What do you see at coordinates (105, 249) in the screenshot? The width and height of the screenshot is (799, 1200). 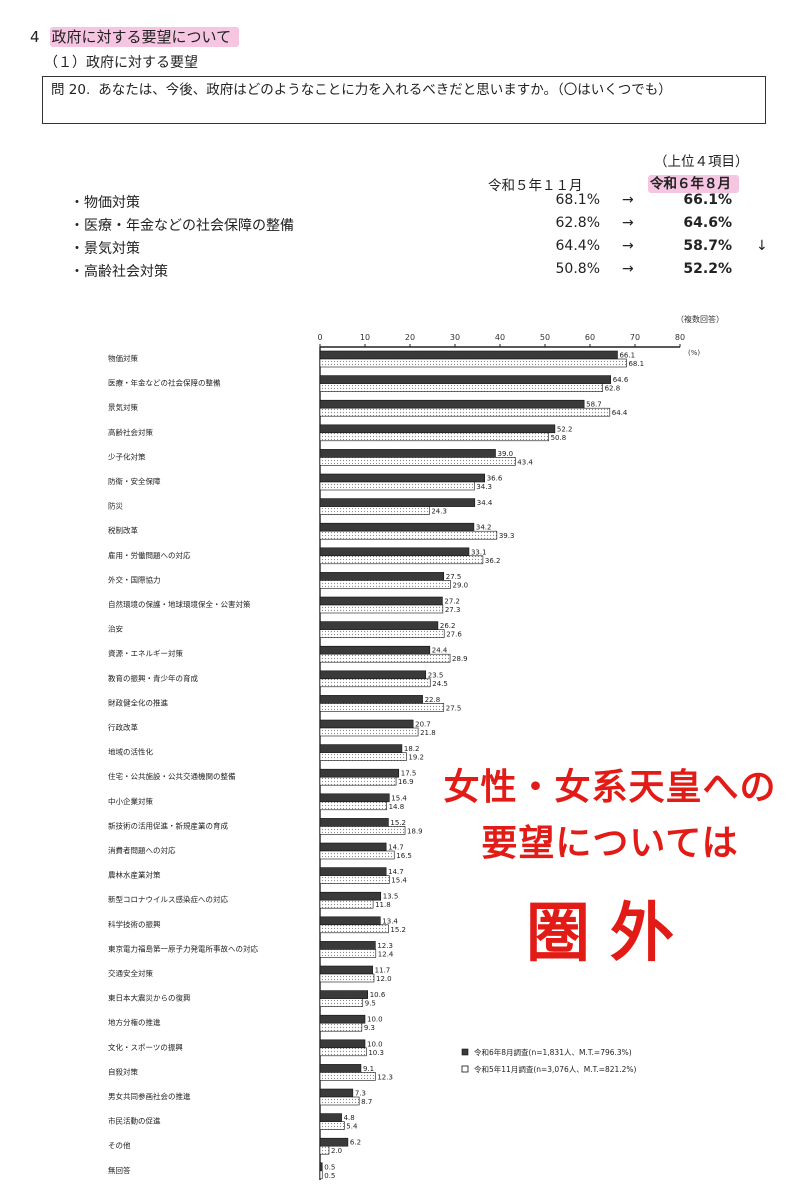 I see `top4-label: ・景気対策` at bounding box center [105, 249].